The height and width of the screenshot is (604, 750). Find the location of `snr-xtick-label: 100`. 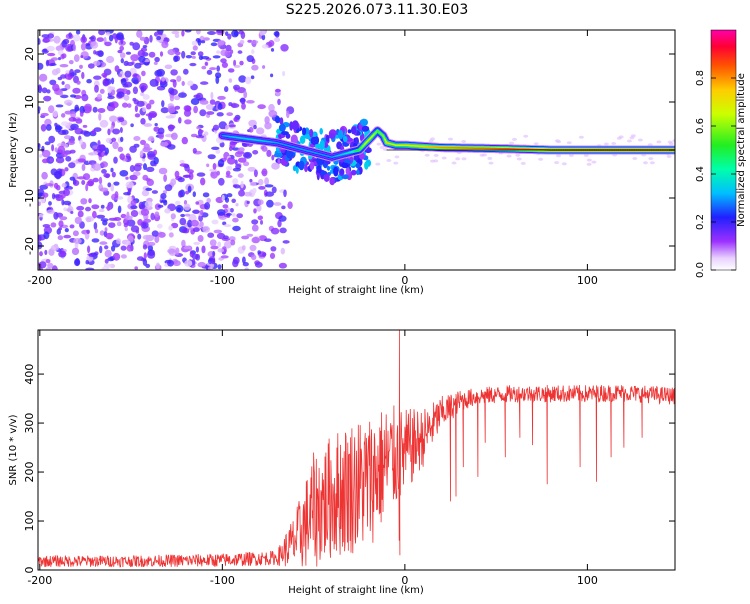

snr-xtick-label: 100 is located at coordinates (587, 580).